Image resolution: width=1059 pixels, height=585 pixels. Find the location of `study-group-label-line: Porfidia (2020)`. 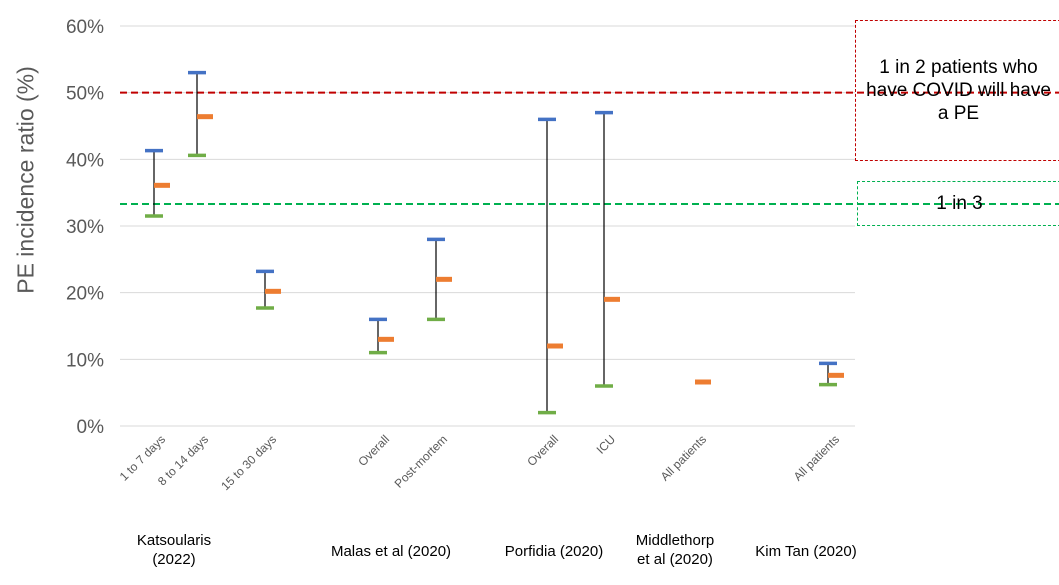

study-group-label-line: Porfidia (2020) is located at coordinates (554, 551).